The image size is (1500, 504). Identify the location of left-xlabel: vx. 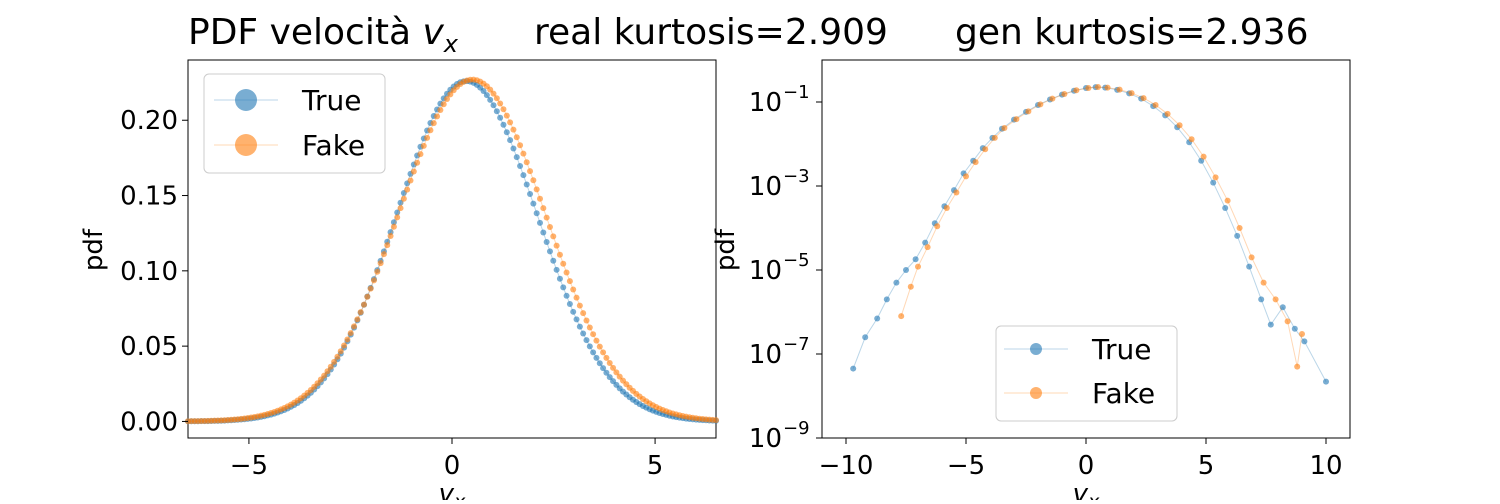
(452, 489).